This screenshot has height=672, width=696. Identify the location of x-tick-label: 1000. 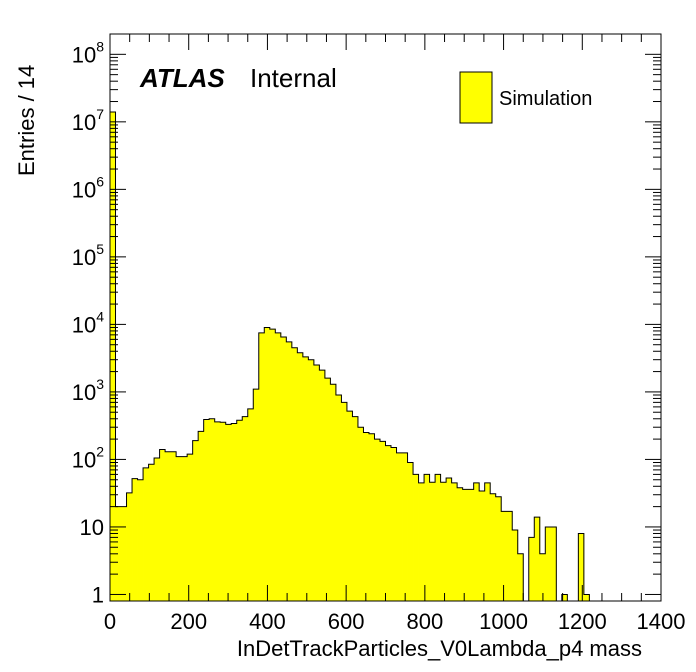
(503, 621).